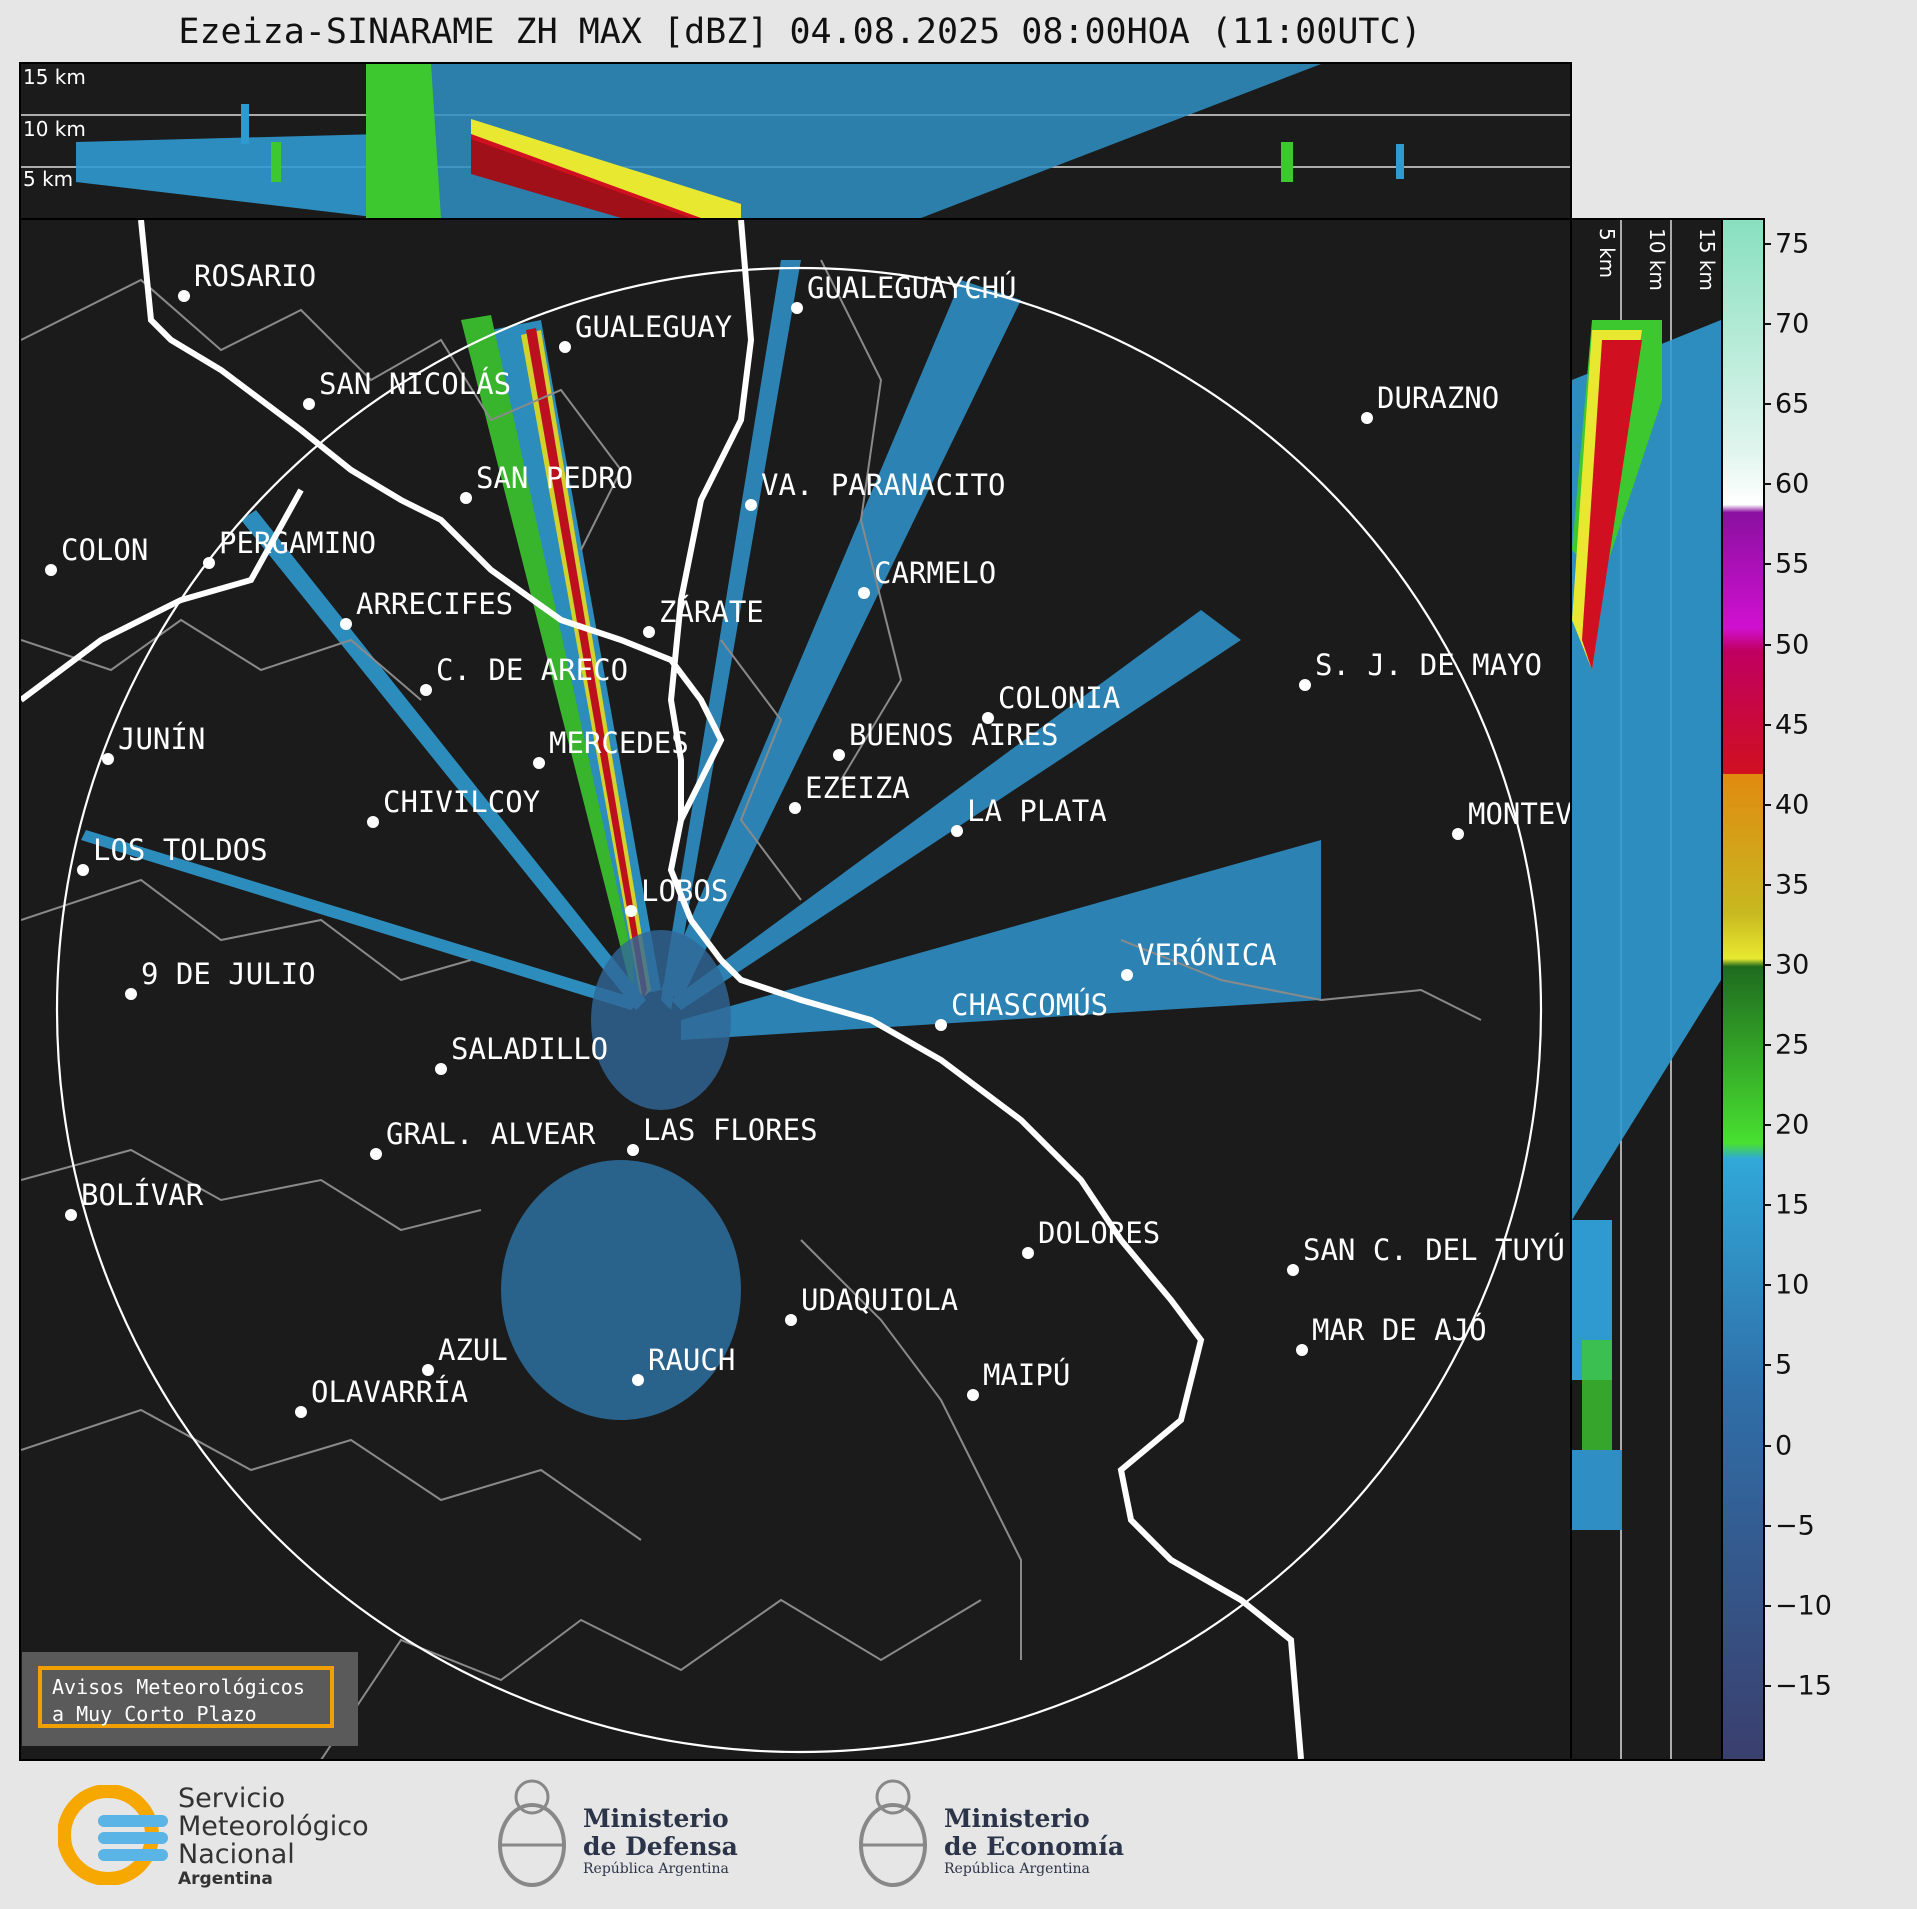 The height and width of the screenshot is (1909, 1917). I want to click on city-label: AZUL, so click(473, 1350).